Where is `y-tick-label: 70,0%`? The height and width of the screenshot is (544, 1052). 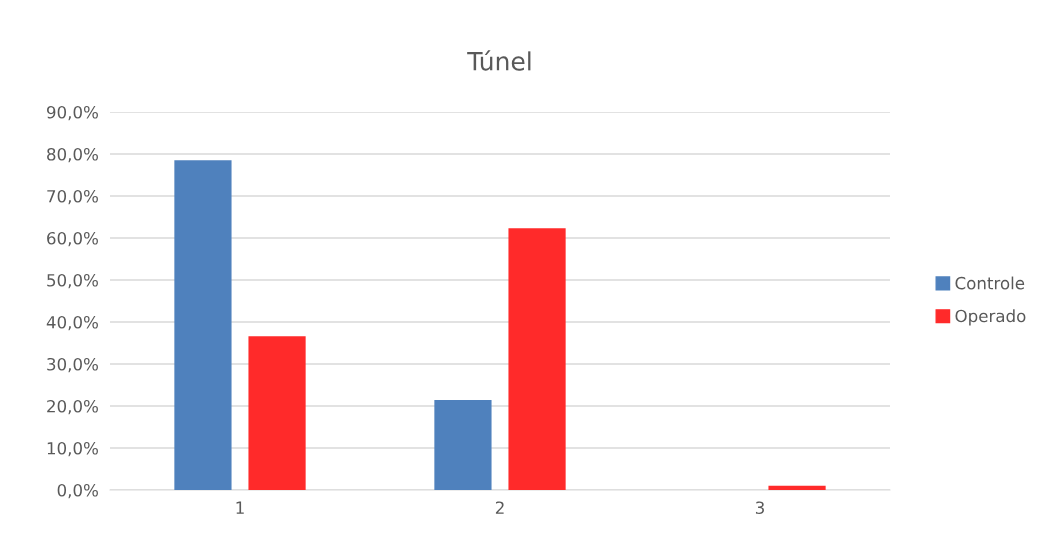 y-tick-label: 70,0% is located at coordinates (72, 197).